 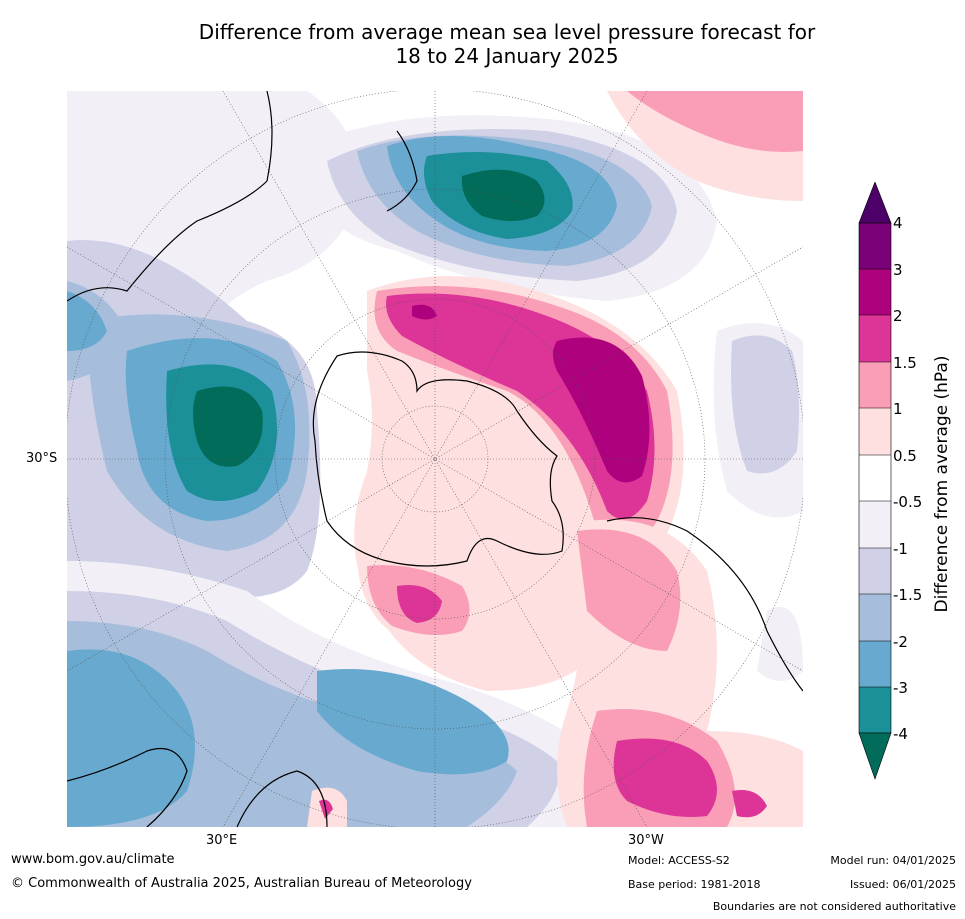 I want to click on colorbar-svg, so click(x=875, y=480).